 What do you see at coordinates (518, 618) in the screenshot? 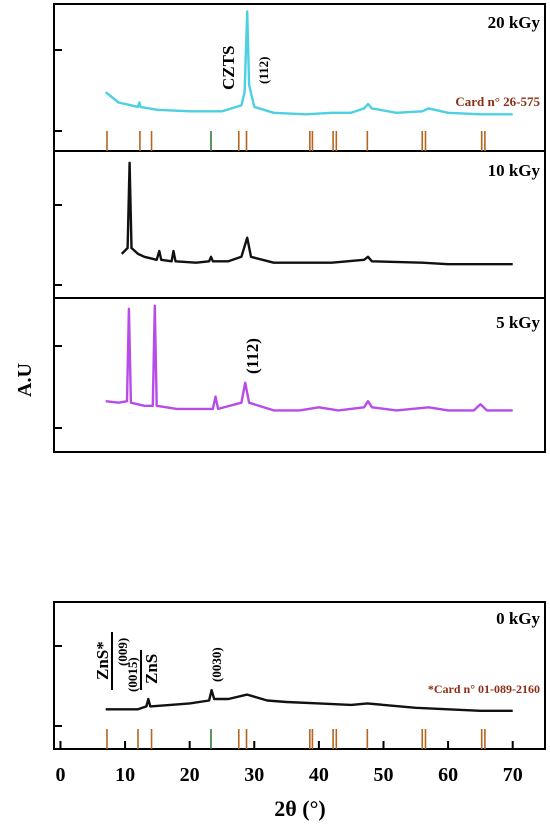
I see `dose-label-0kgy: 0 kGy` at bounding box center [518, 618].